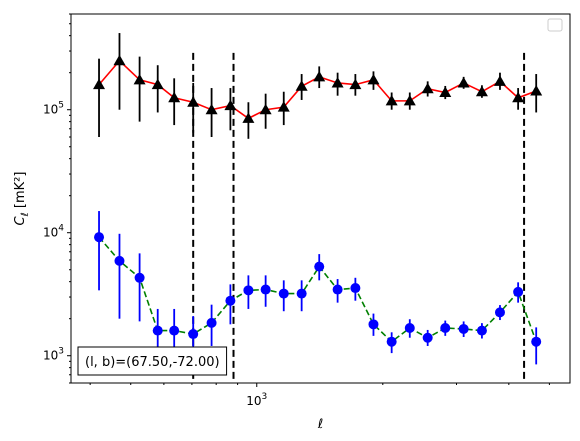 The image size is (580, 441). What do you see at coordinates (53, 109) in the screenshot?
I see `y-tick-label-2: 10⁵` at bounding box center [53, 109].